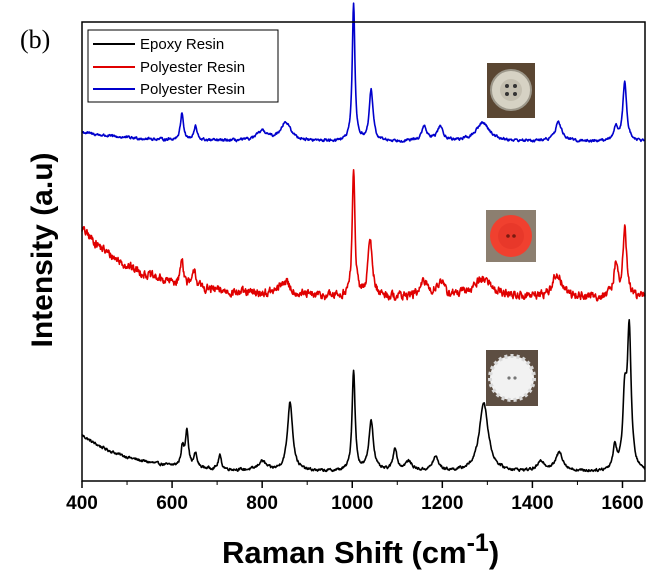 Image resolution: width=672 pixels, height=585 pixels. I want to click on x-tick-label-1000: 1000, so click(352, 503).